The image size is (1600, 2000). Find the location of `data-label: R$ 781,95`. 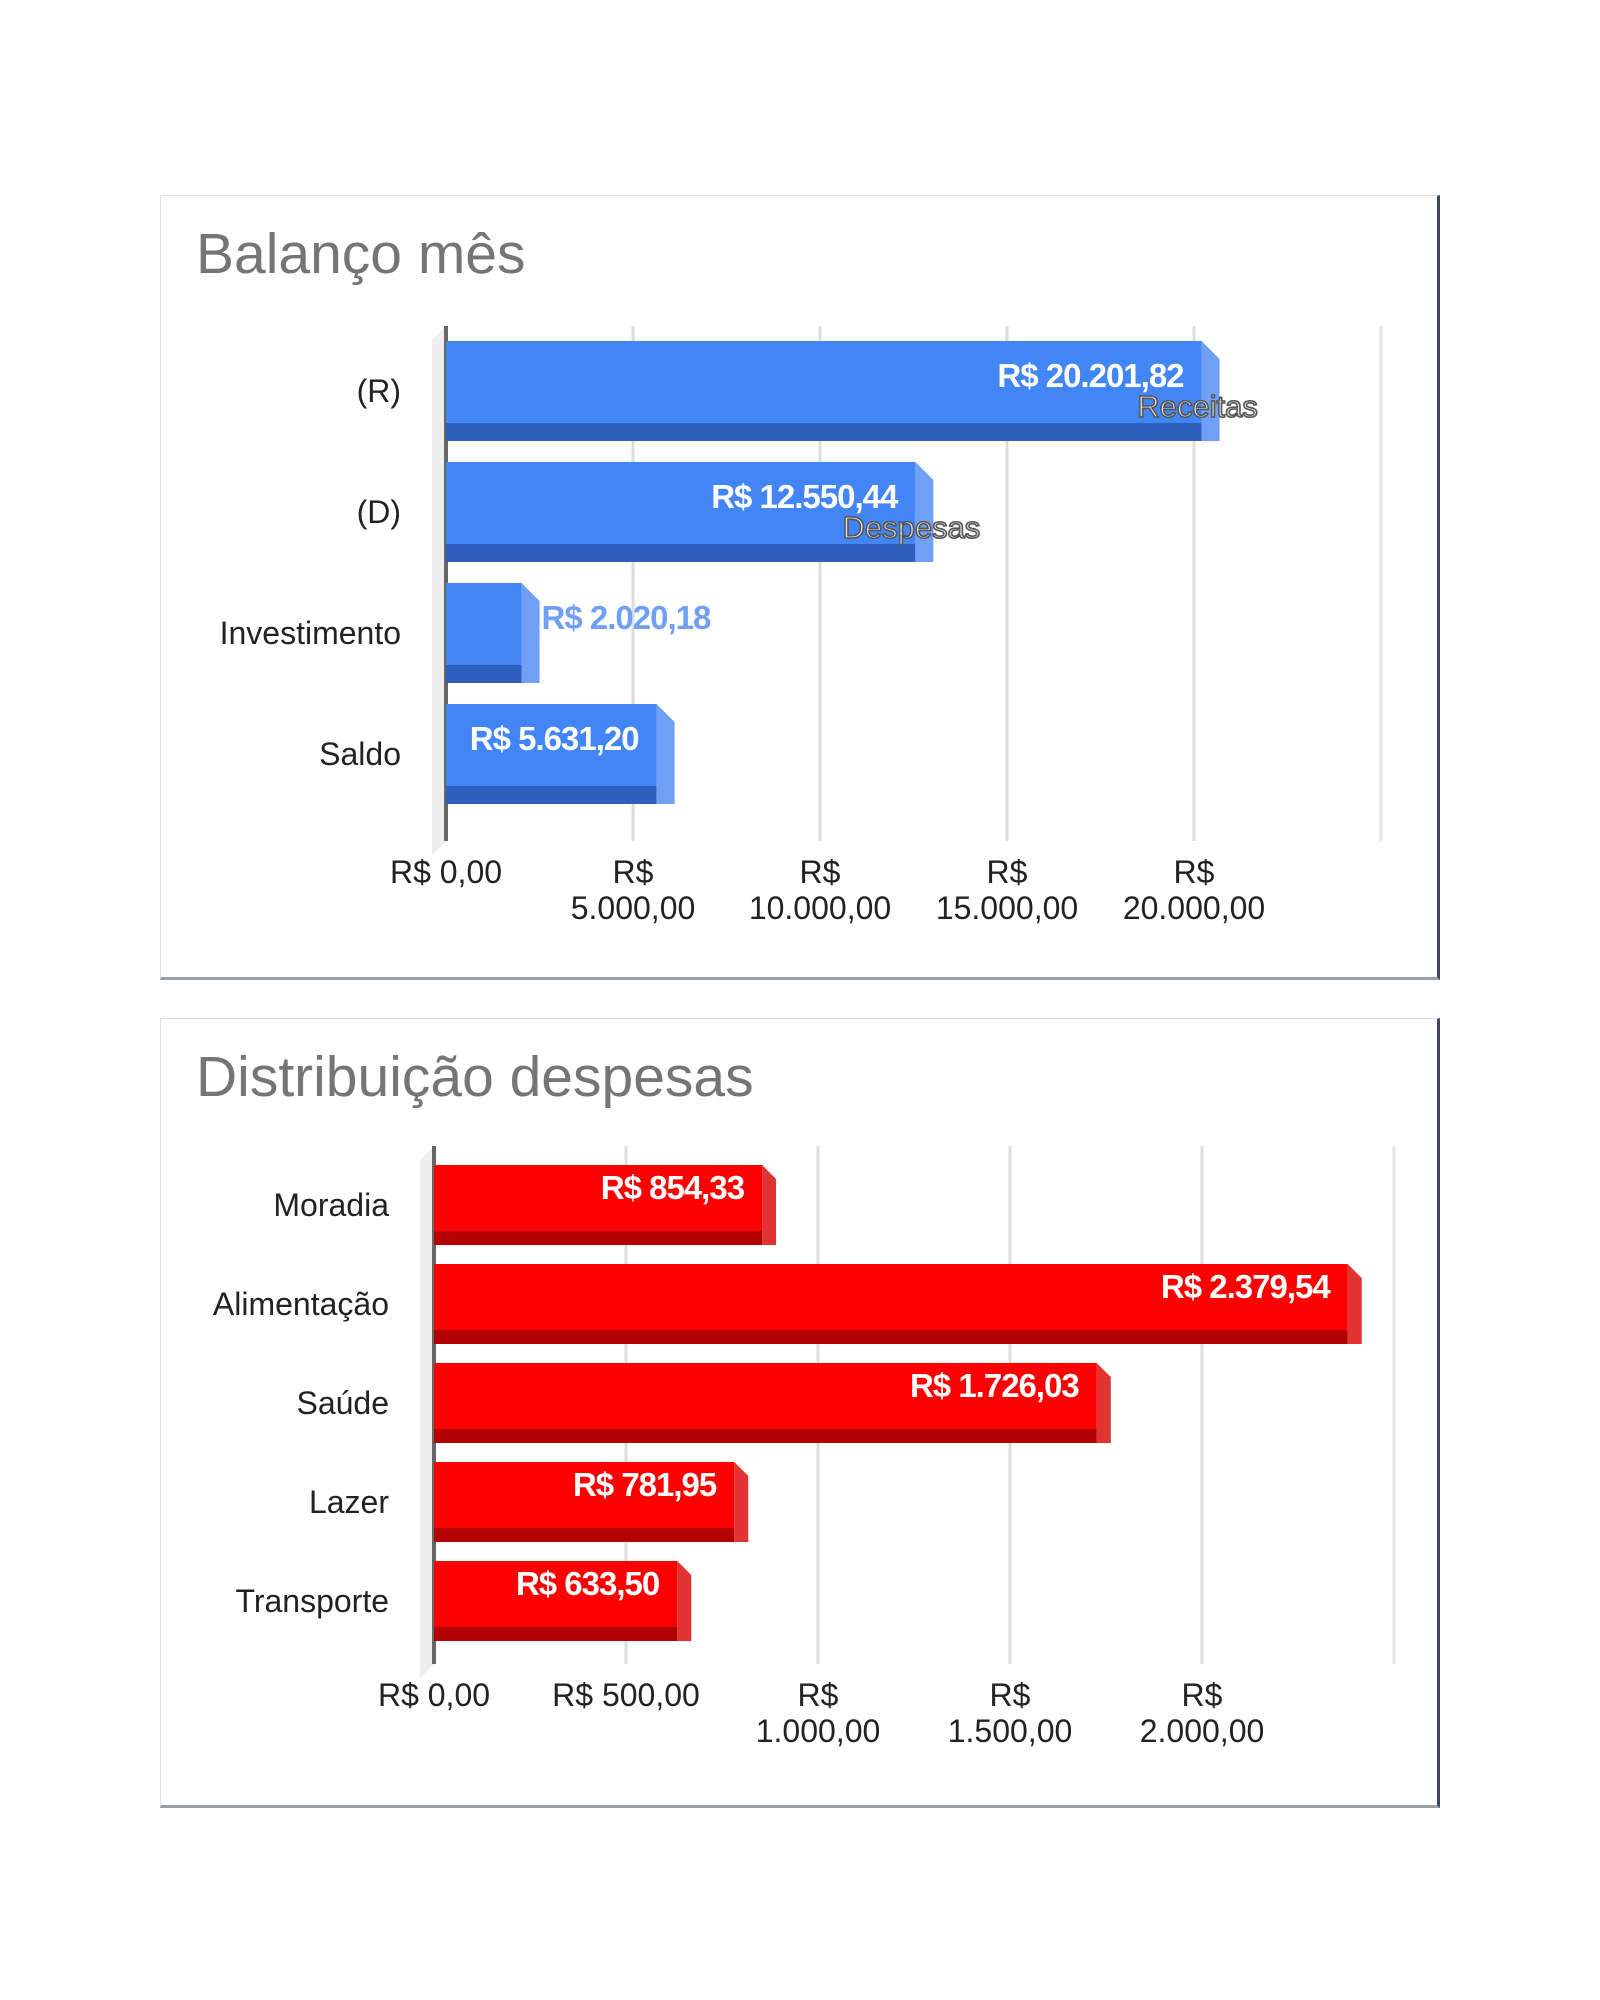

data-label: R$ 781,95 is located at coordinates (645, 1484).